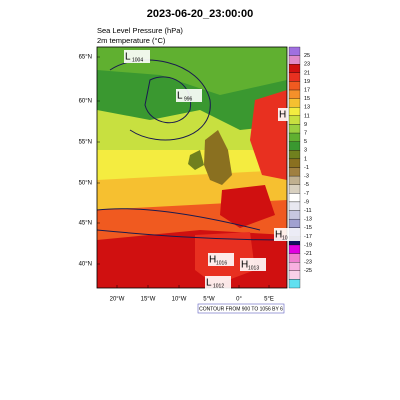  What do you see at coordinates (305, 159) in the screenshot?
I see `colorbar-label: 1` at bounding box center [305, 159].